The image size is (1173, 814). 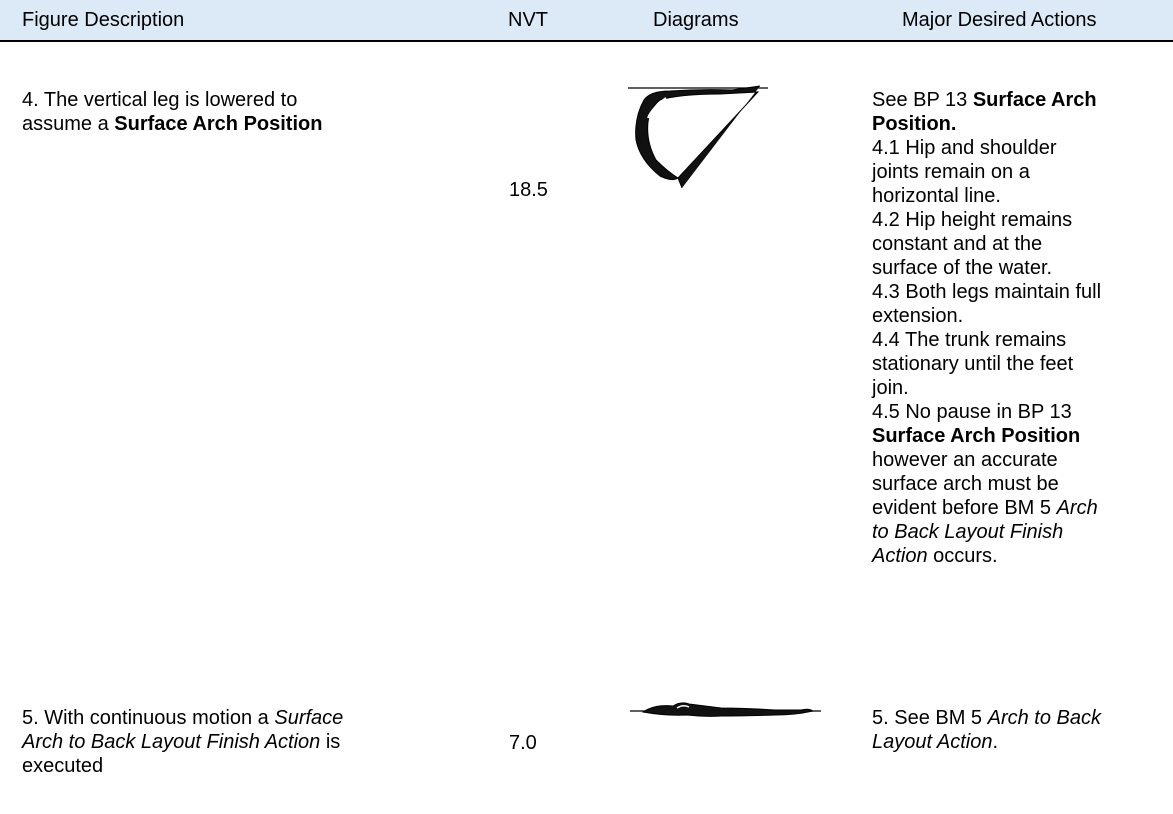 I want to click on text-line: evident before BM 5 Arch, so click(x=986, y=508).